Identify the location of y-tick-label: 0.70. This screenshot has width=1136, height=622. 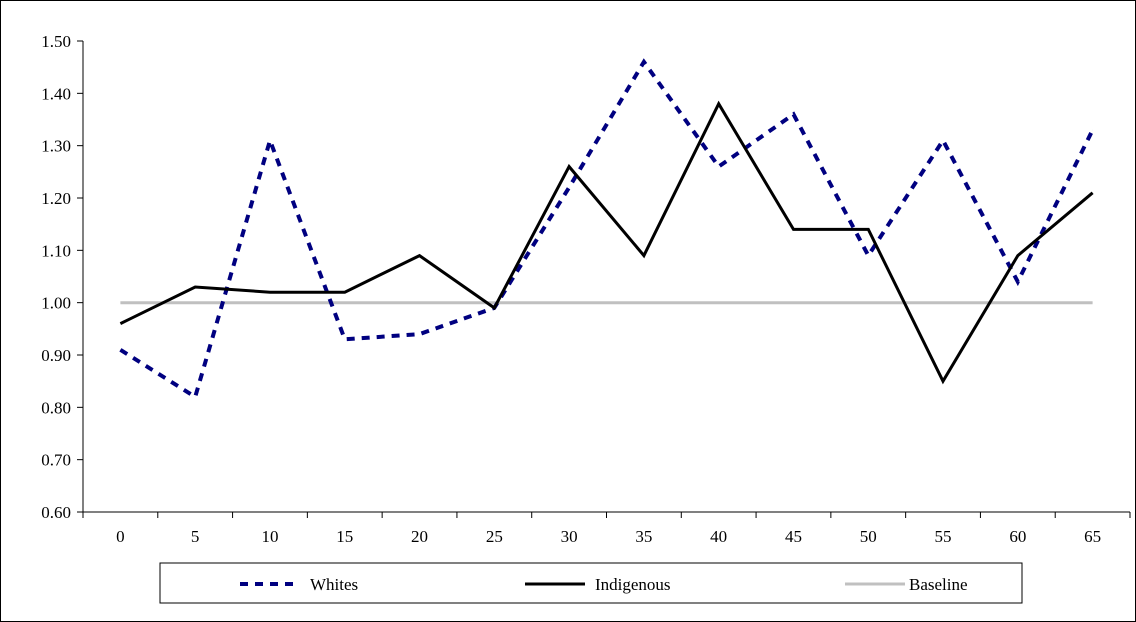
(56, 460).